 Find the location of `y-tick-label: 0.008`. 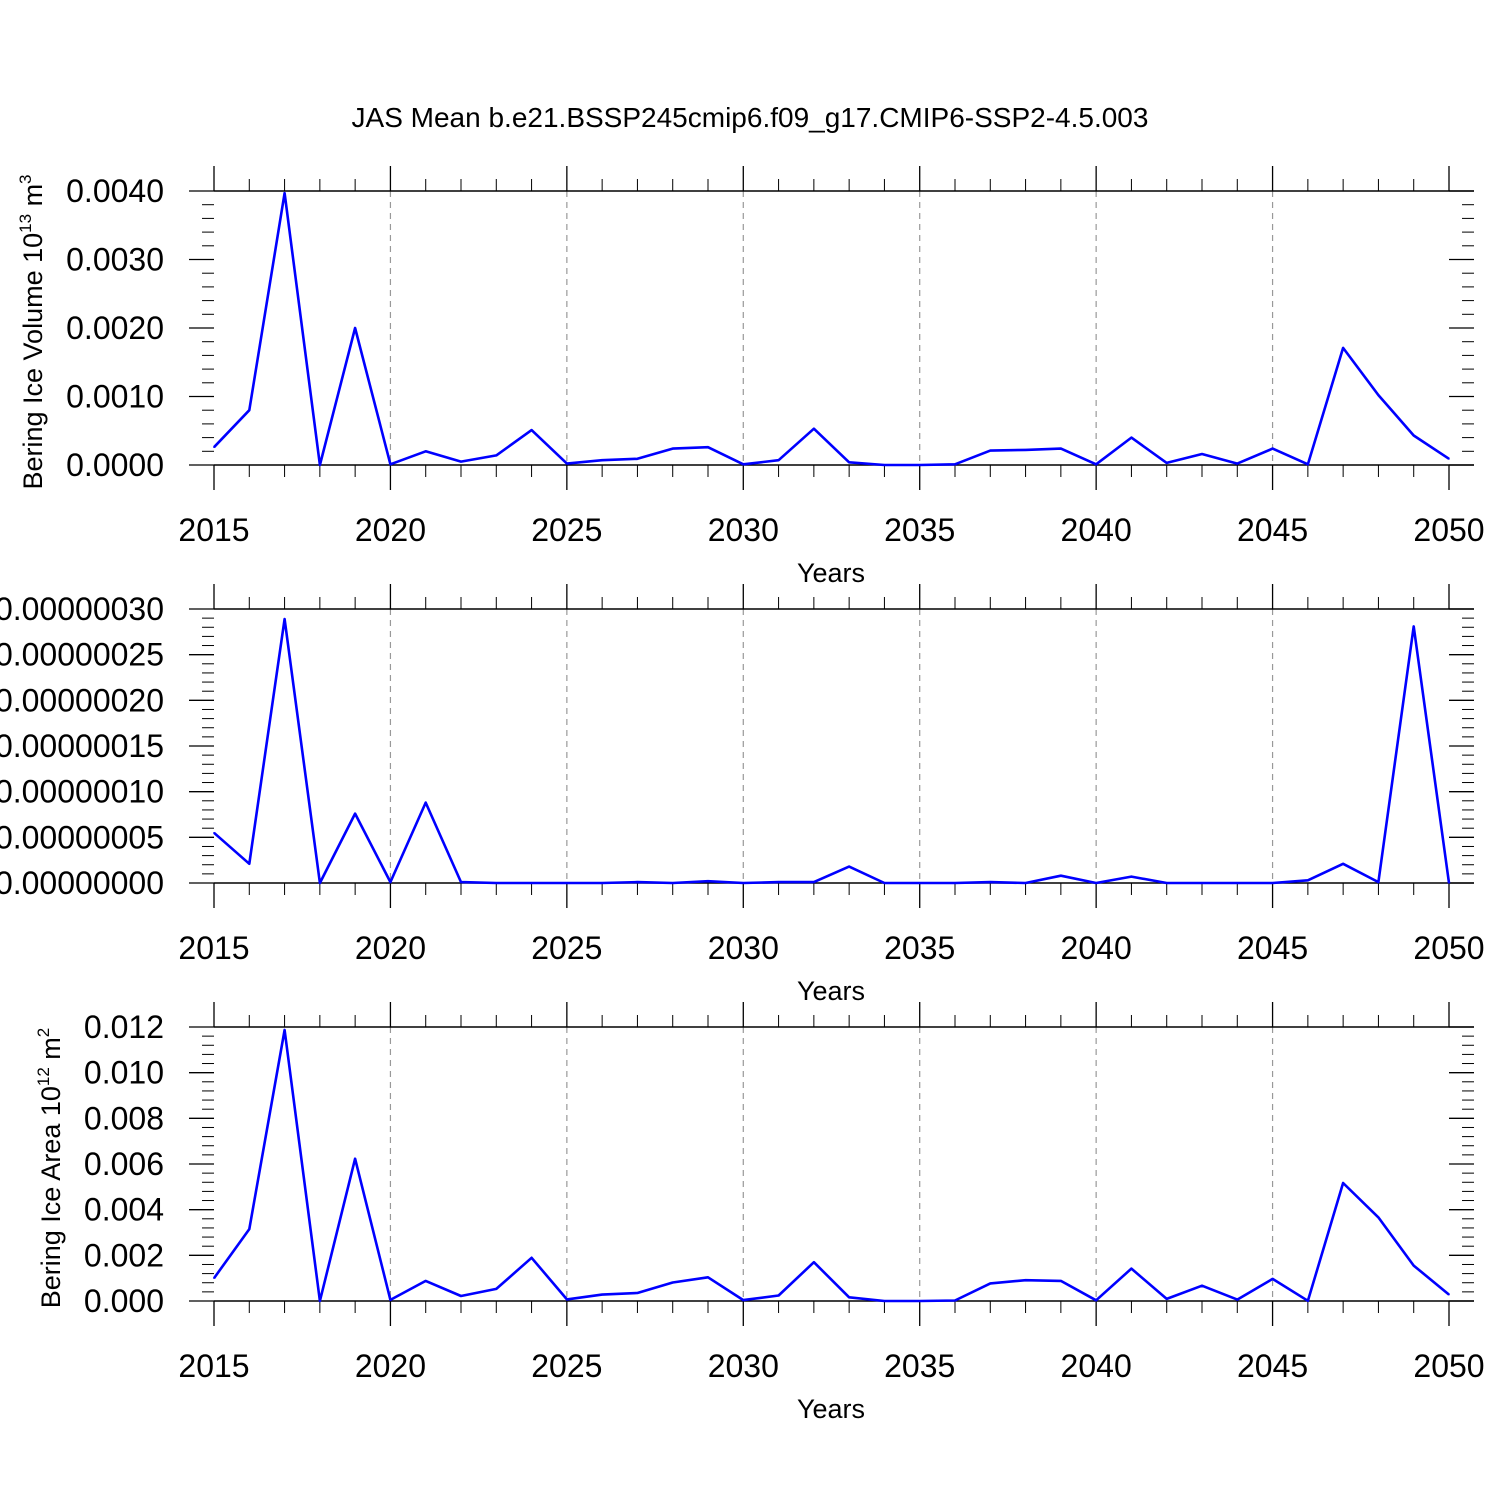

y-tick-label: 0.008 is located at coordinates (124, 1118).